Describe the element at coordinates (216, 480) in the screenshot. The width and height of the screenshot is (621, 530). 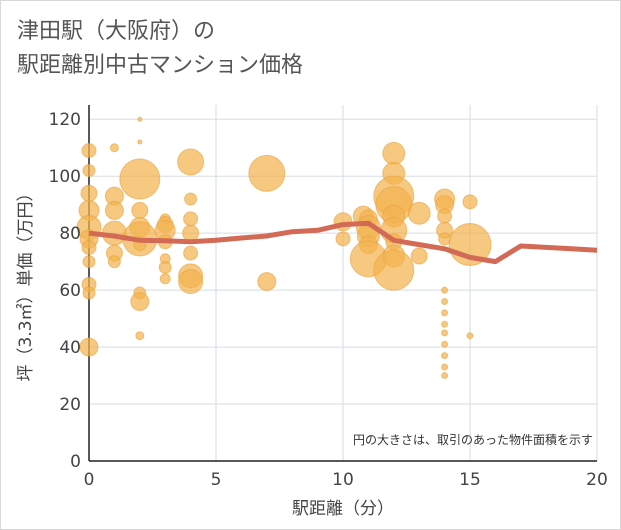
I see `x-tick-label: 5` at that location.